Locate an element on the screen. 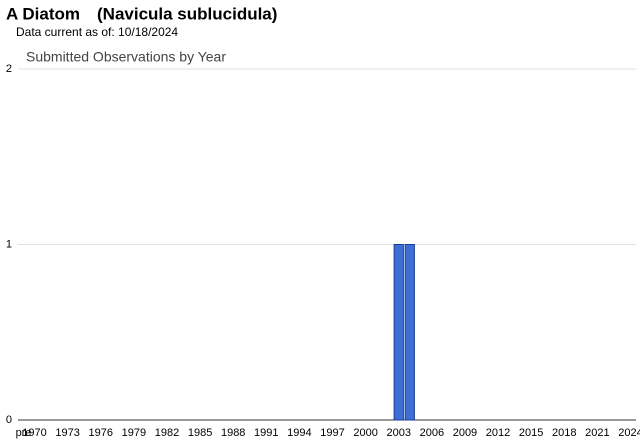  x-tick-label: 1985 is located at coordinates (200, 433).